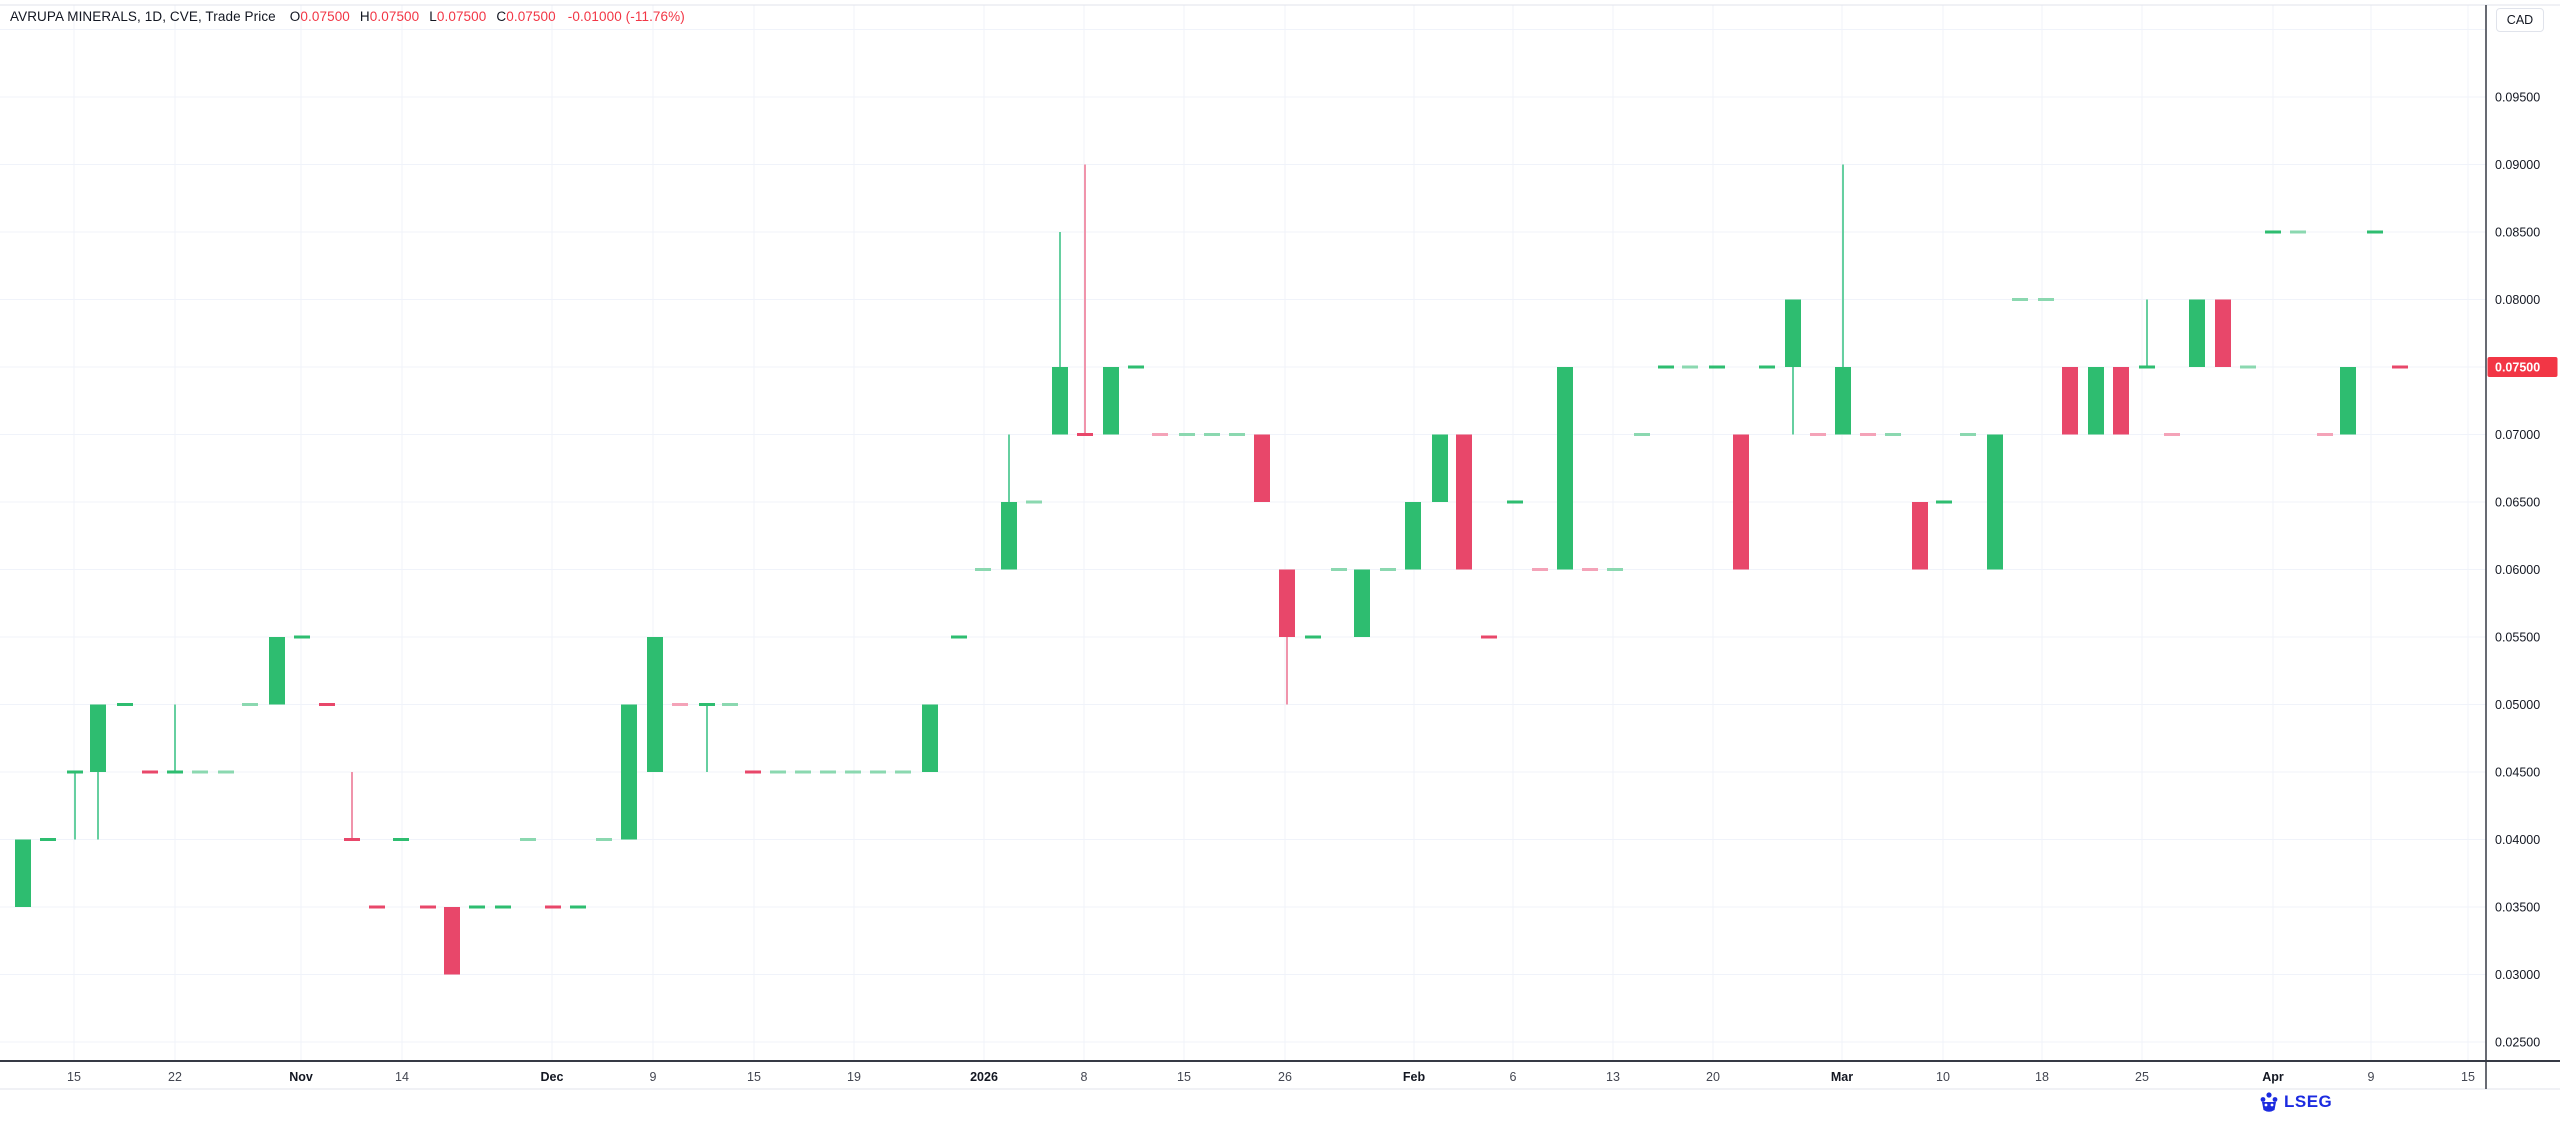 Image resolution: width=2560 pixels, height=1124 pixels. What do you see at coordinates (2517, 570) in the screenshot?
I see `price-axis-label: 0.06000` at bounding box center [2517, 570].